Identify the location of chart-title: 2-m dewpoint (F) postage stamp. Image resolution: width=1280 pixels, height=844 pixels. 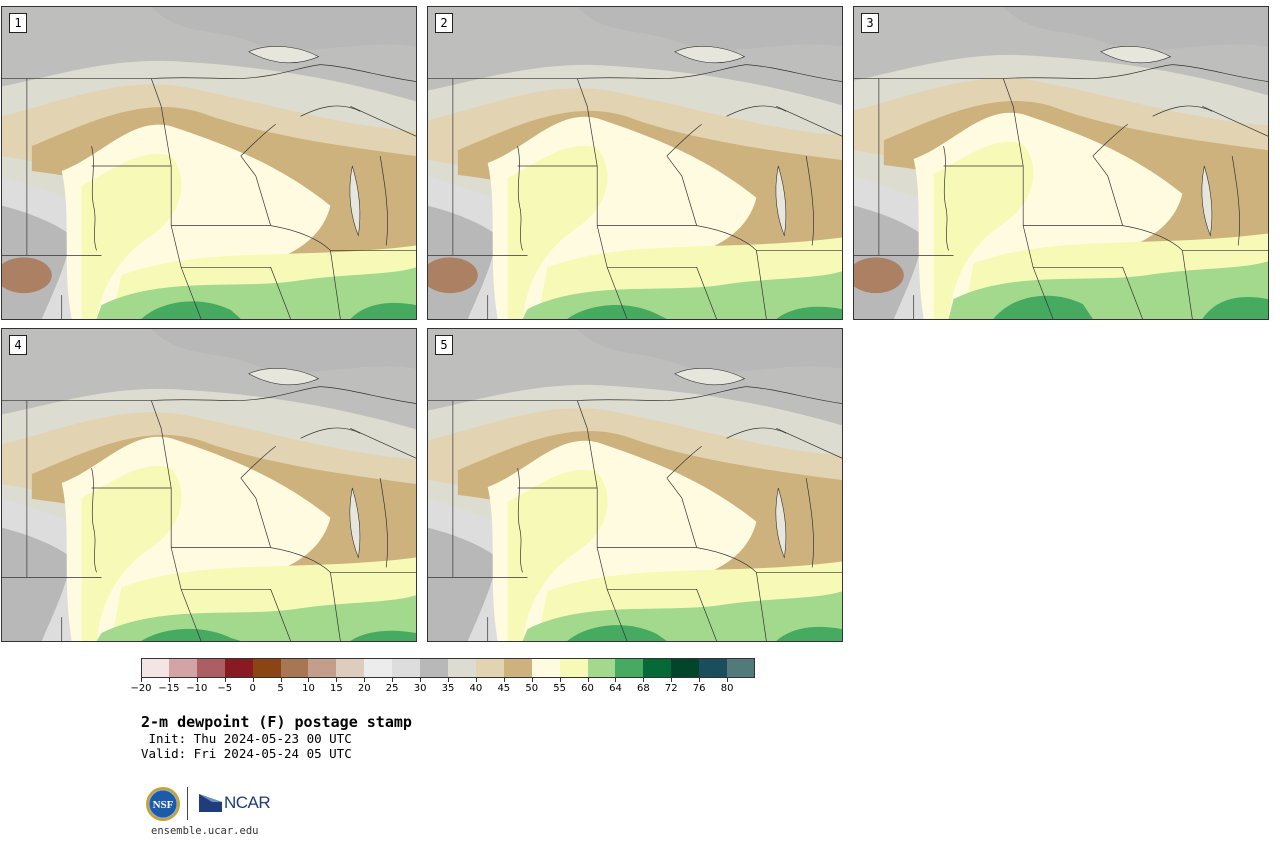
(276, 722).